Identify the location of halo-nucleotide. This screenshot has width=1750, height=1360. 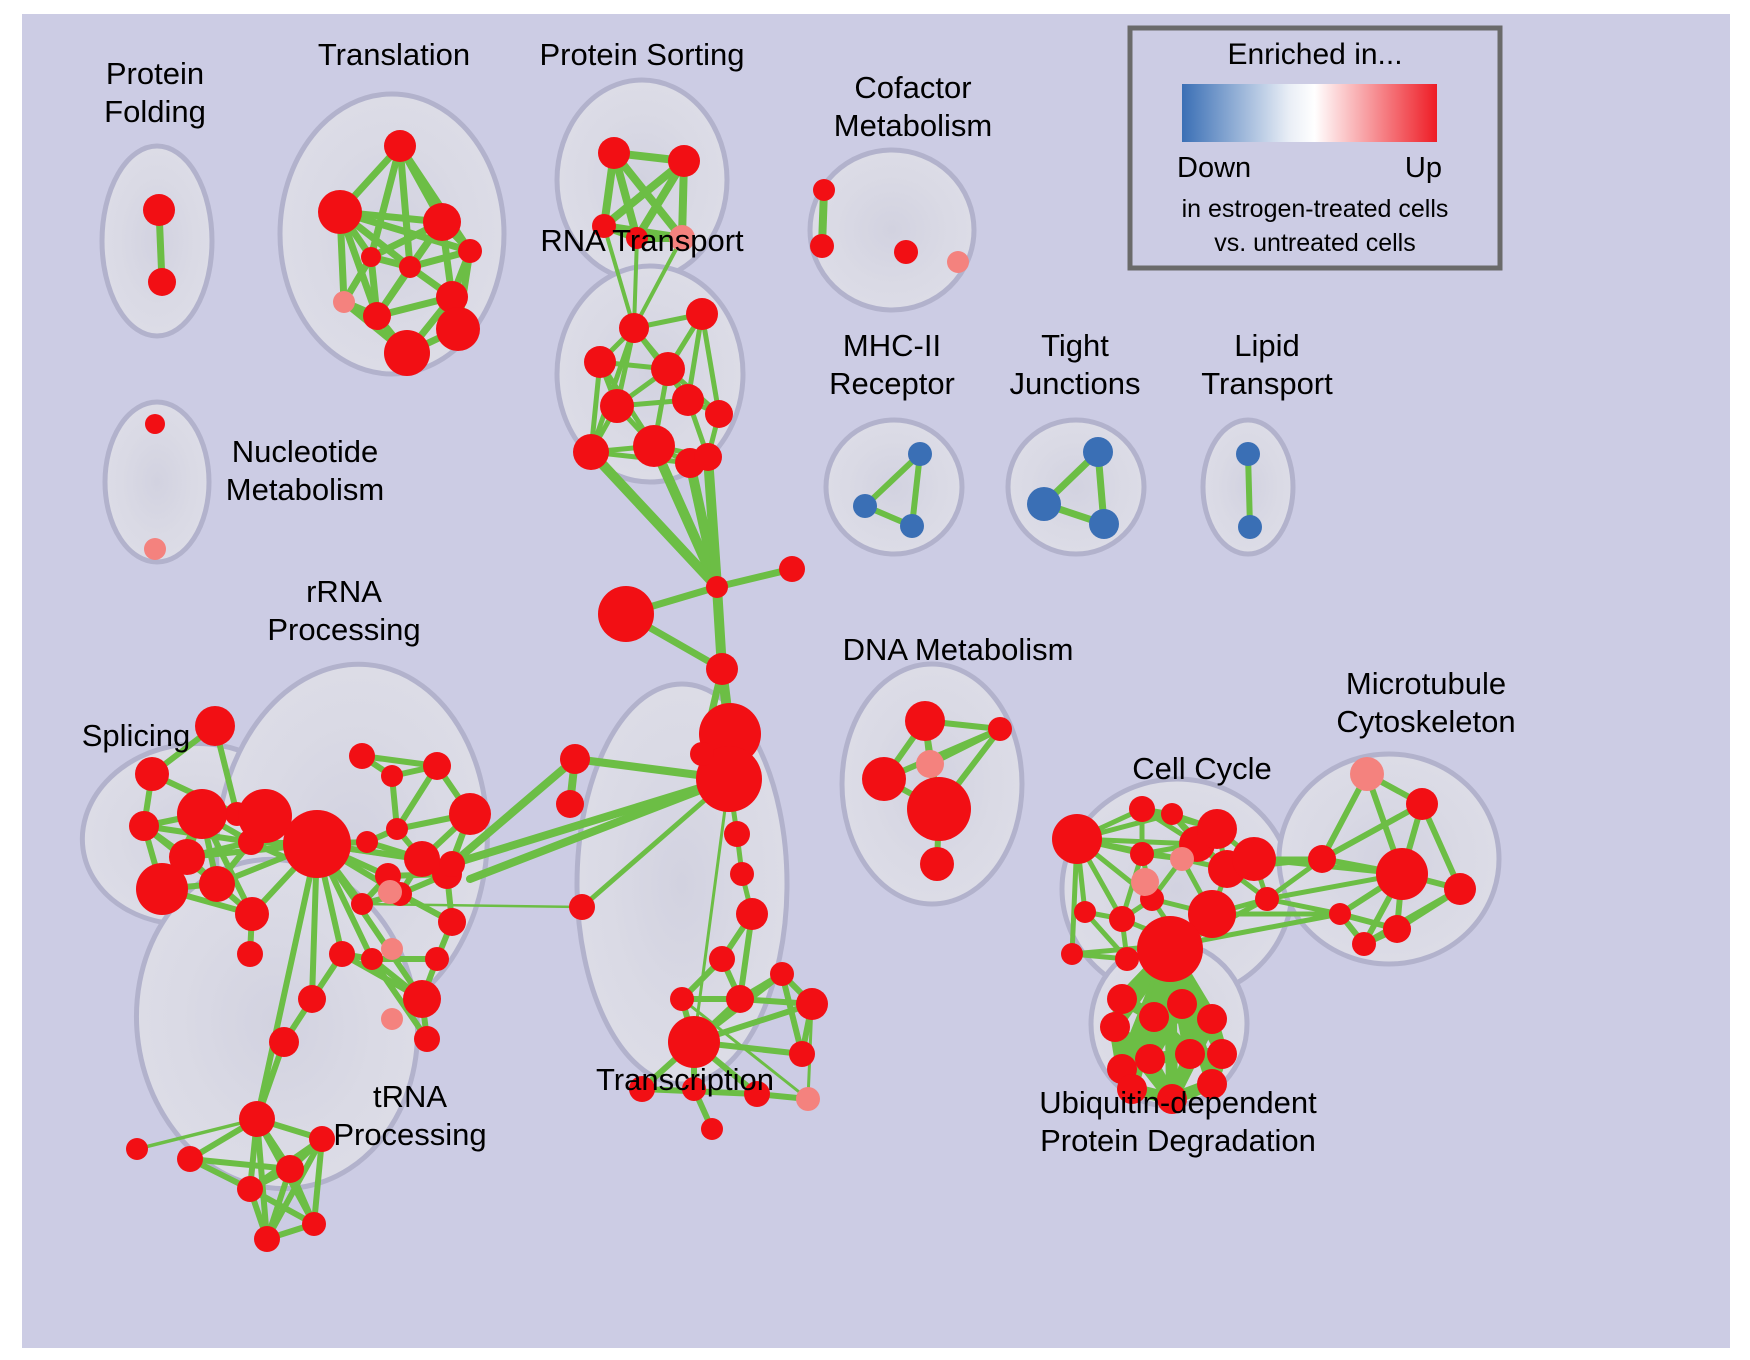
(157, 482).